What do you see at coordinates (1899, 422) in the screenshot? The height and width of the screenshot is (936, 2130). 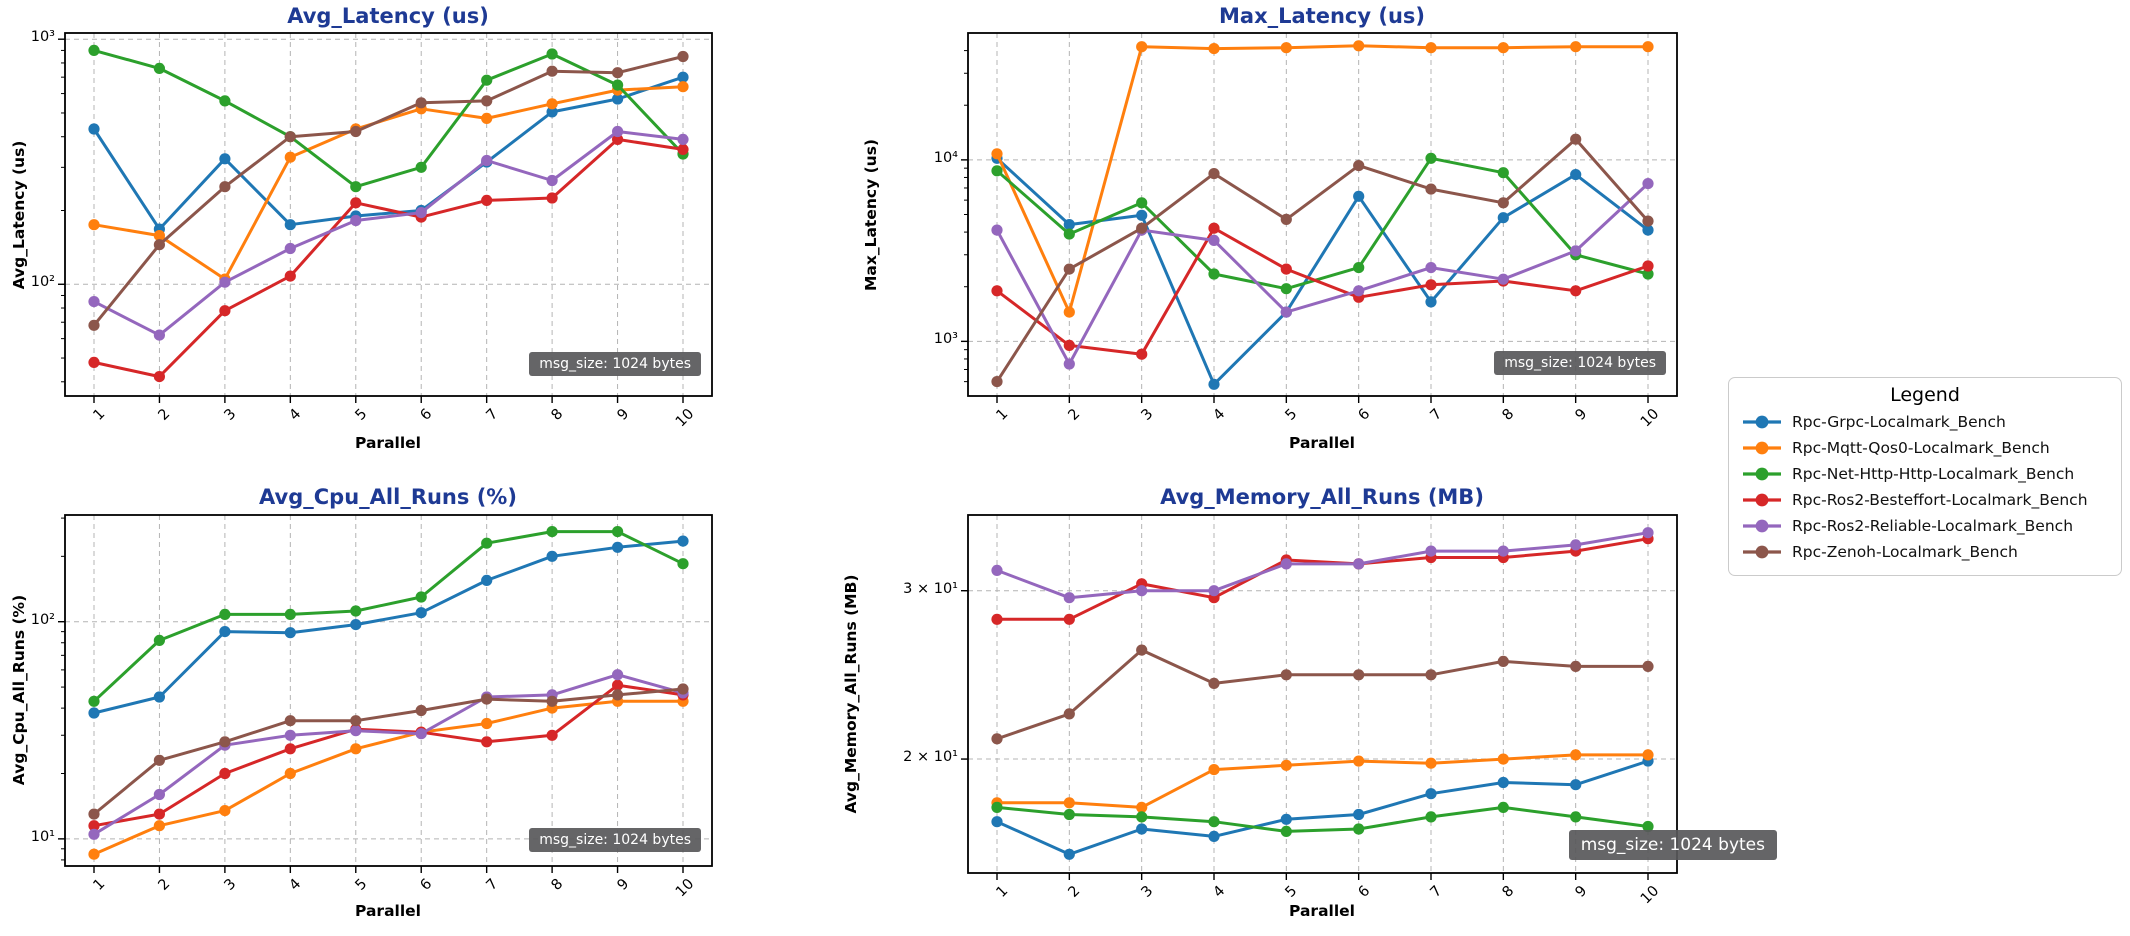 I see `legend-label: Rpc-Grpc-Localmark_Bench` at bounding box center [1899, 422].